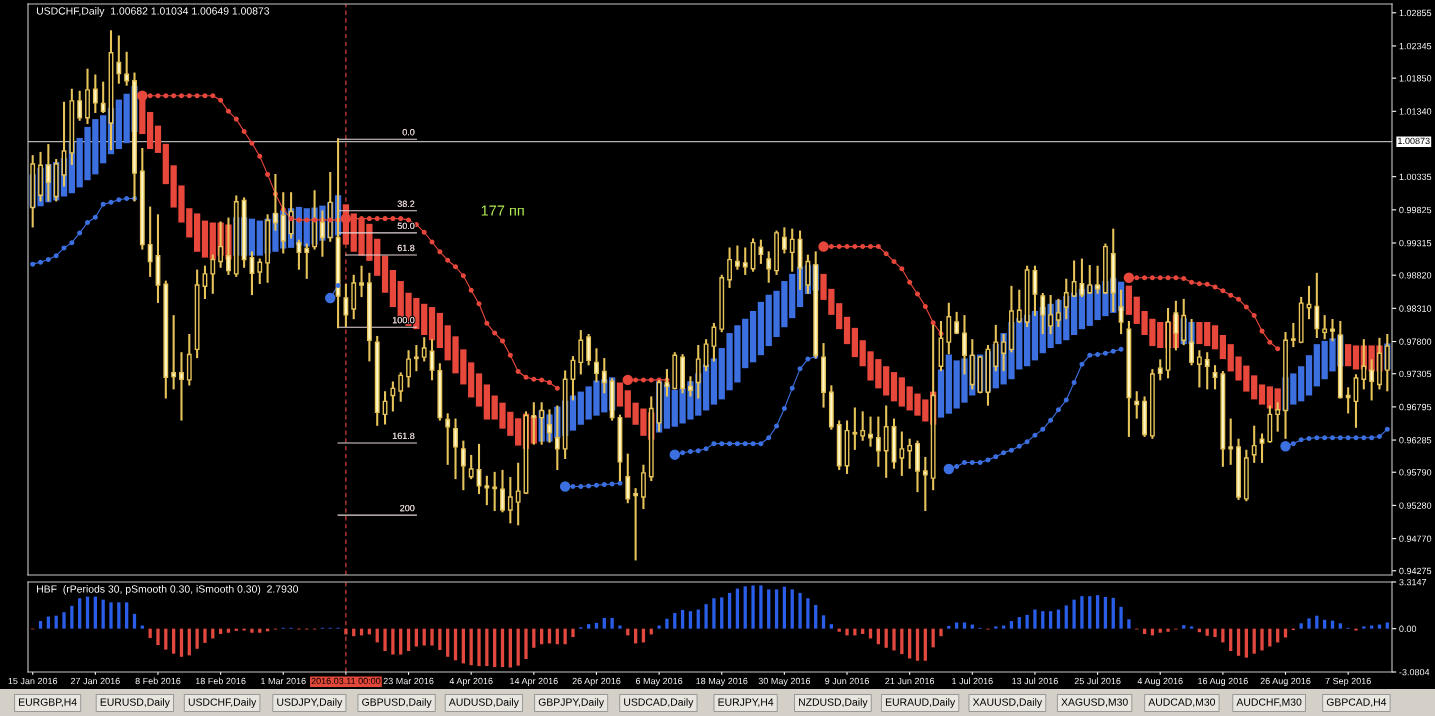  What do you see at coordinates (1269, 703) in the screenshot?
I see `text: AUDCHF,M30` at bounding box center [1269, 703].